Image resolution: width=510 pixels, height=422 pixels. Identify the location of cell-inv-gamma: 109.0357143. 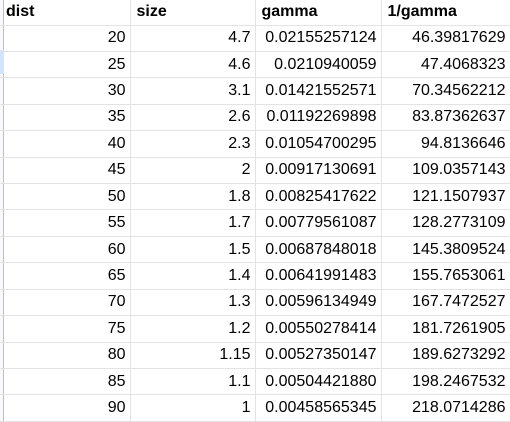
(445, 171).